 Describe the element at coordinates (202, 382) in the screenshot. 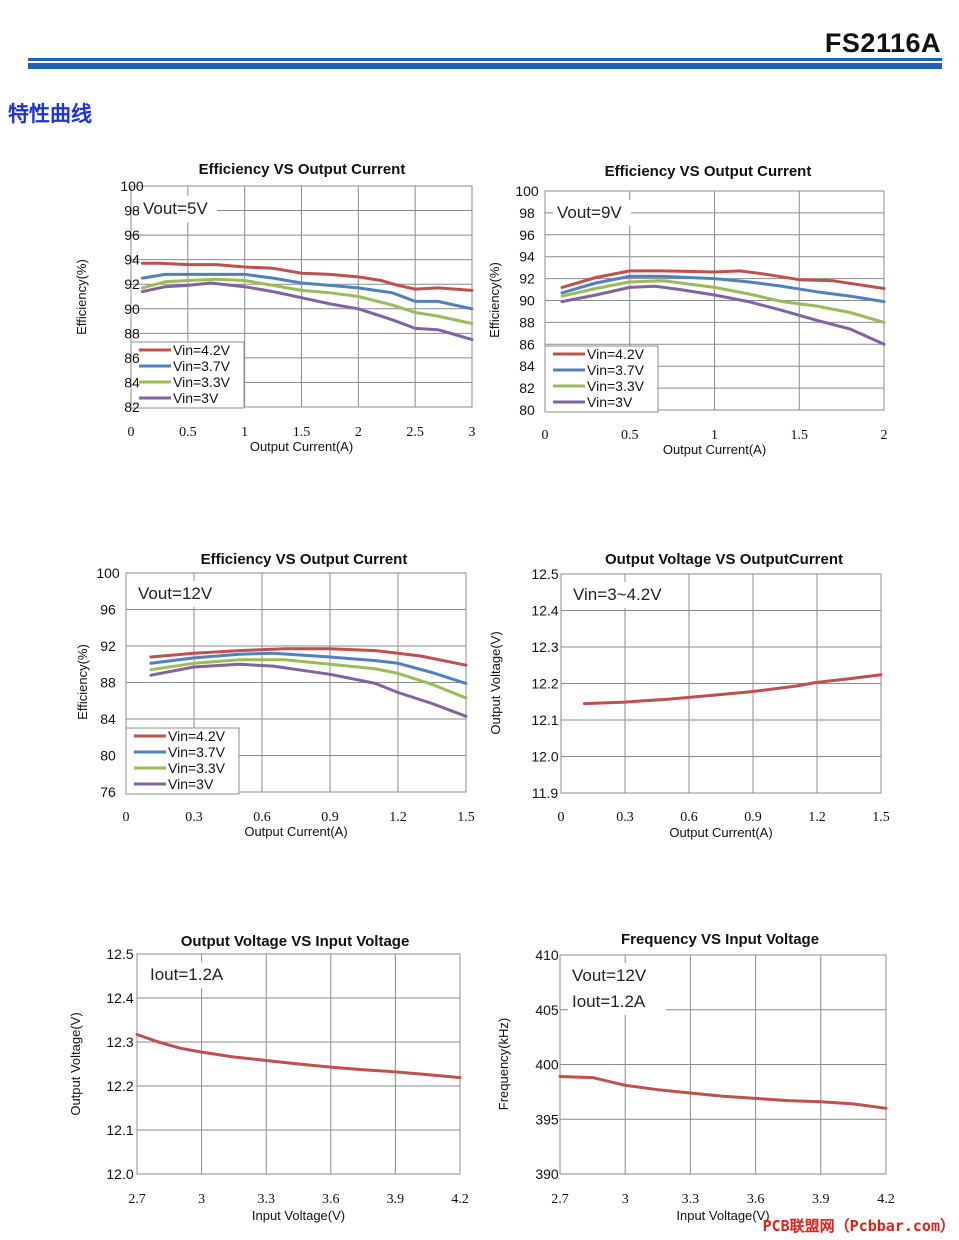

I see `legend-label: Vin=3.3V` at that location.